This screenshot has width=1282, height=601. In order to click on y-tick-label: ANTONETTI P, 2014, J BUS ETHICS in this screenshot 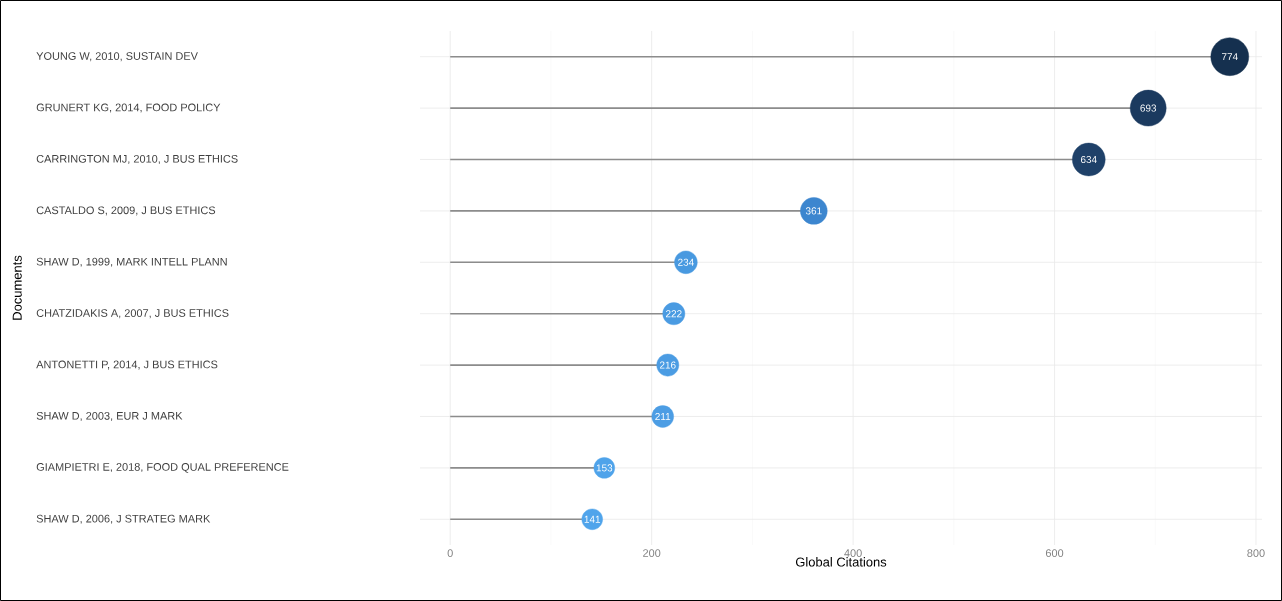, I will do `click(127, 365)`.